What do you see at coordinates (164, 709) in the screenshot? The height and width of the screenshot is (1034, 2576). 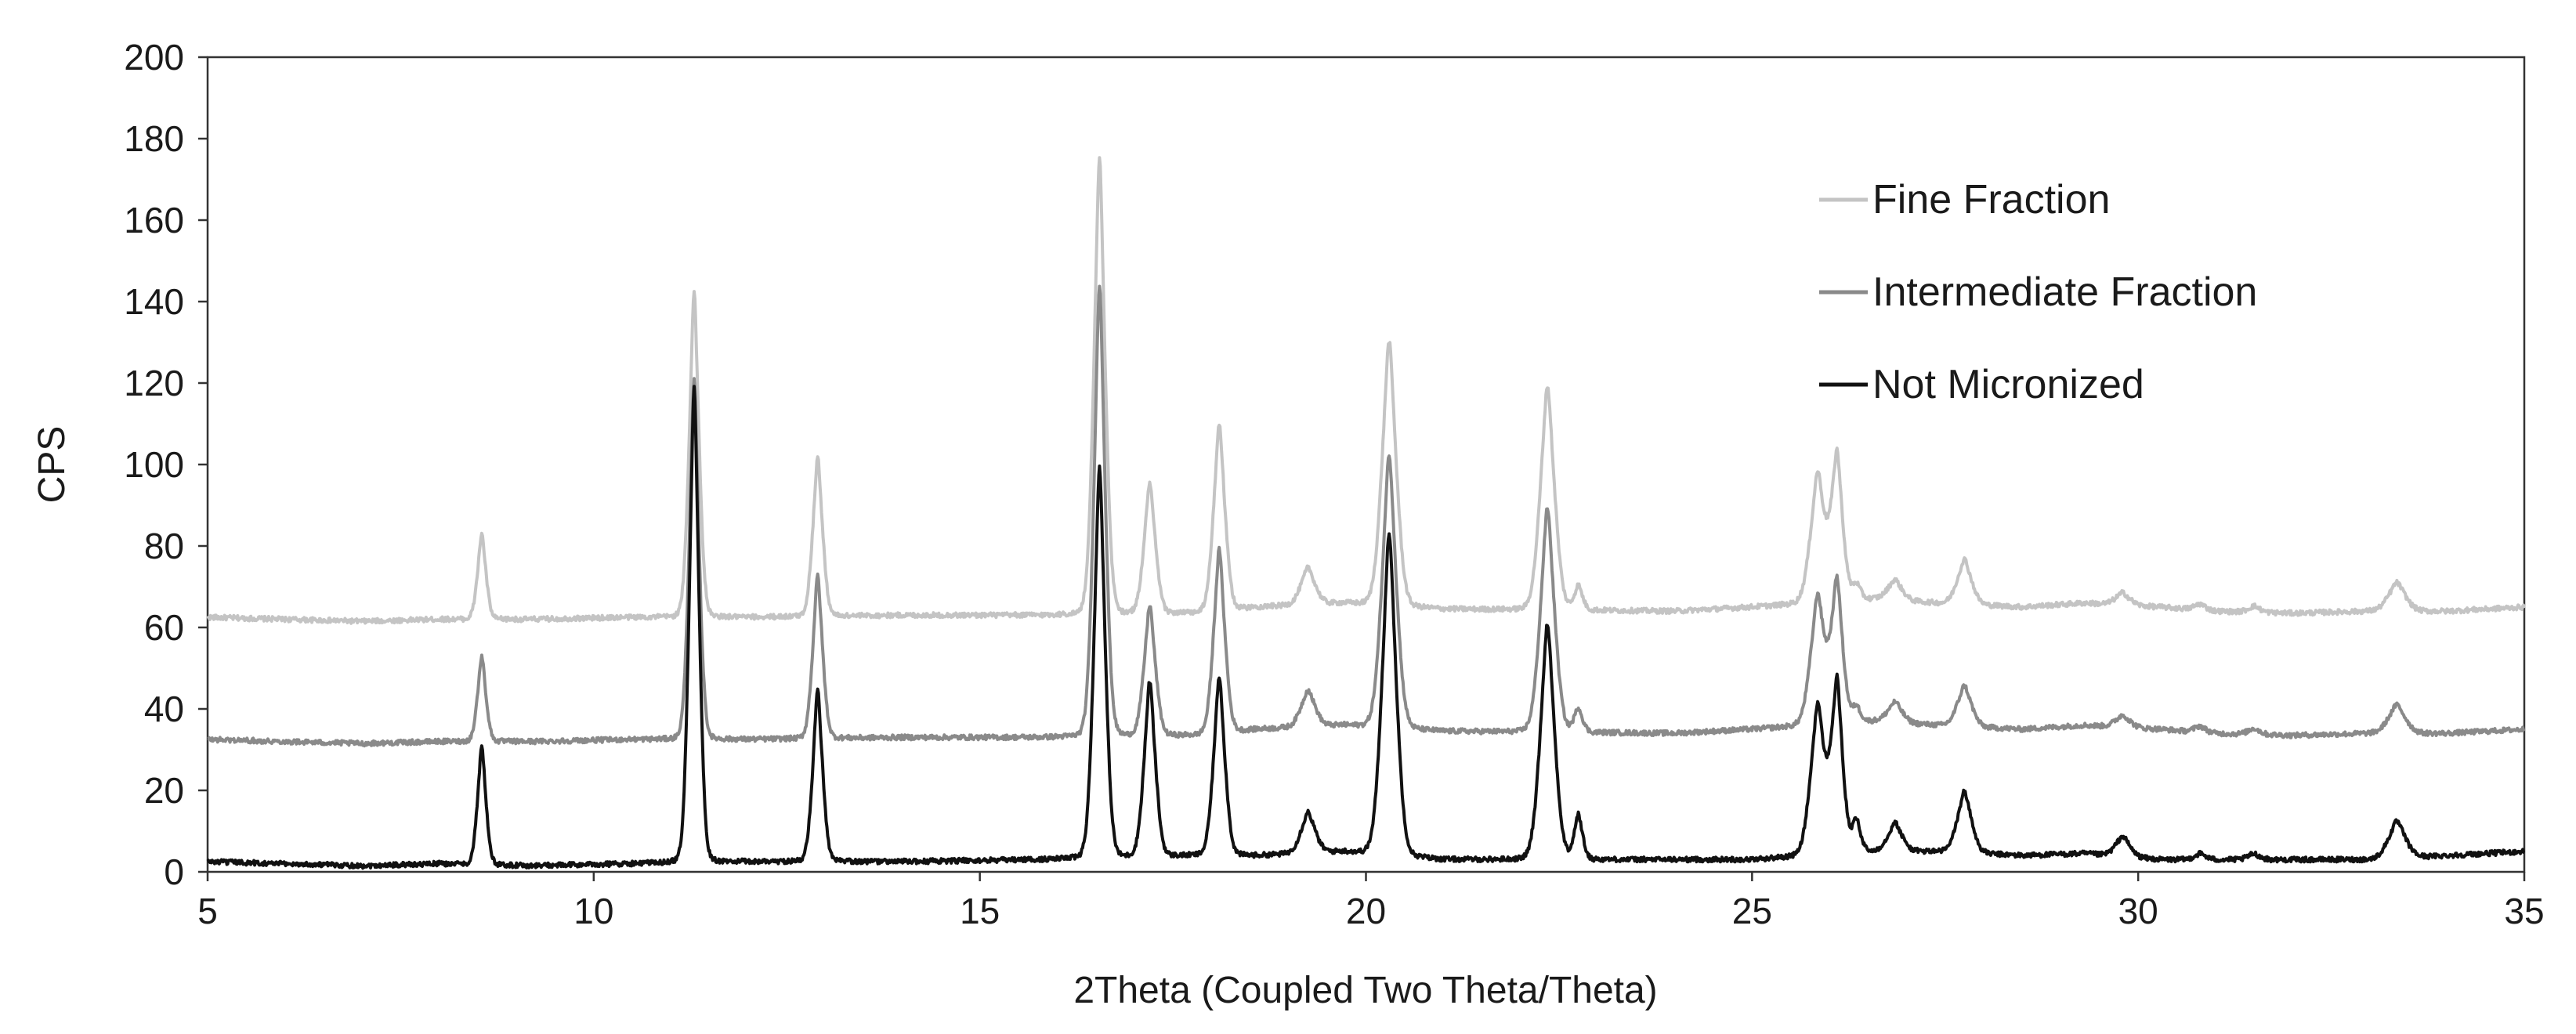 I see `y-tick-label: 40` at bounding box center [164, 709].